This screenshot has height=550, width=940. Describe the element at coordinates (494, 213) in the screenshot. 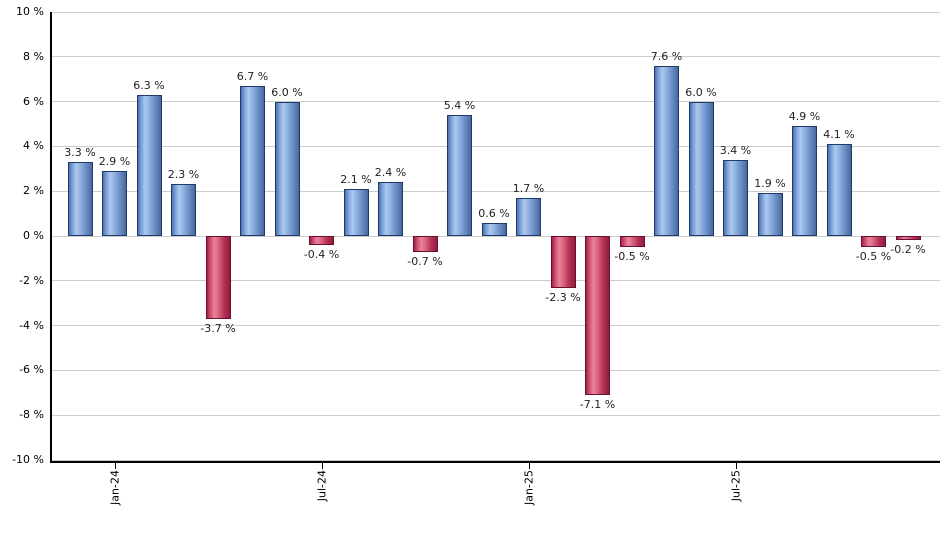

I see `bar-label-Dec-24: 0.6 %` at that location.